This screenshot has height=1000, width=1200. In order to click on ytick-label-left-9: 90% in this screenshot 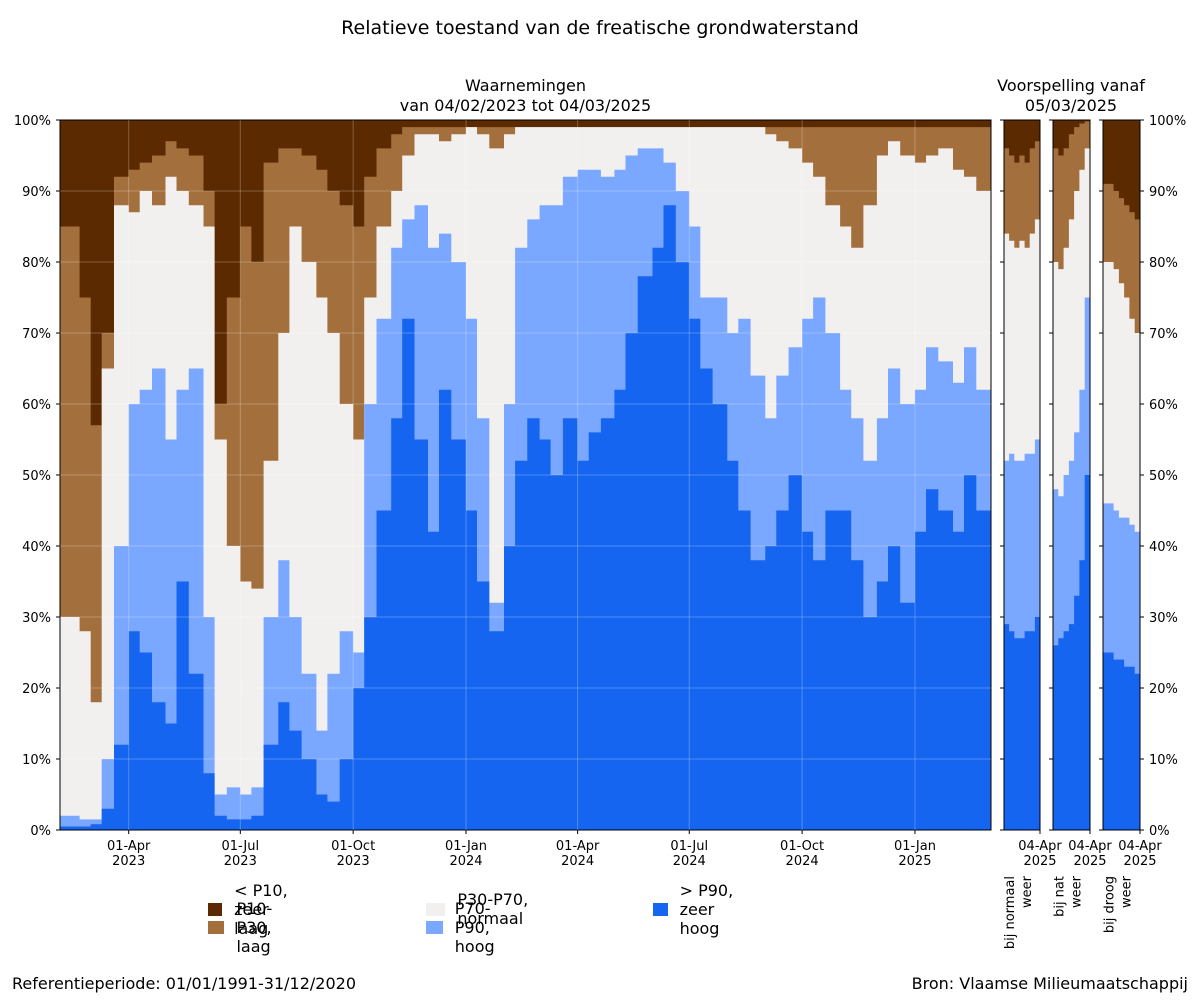, I will do `click(36, 192)`.